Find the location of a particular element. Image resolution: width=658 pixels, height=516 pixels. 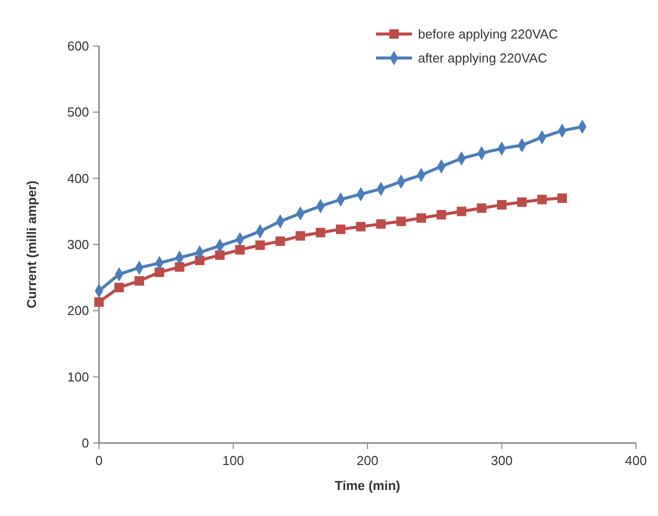

y-tick-label: 200 is located at coordinates (78, 310).